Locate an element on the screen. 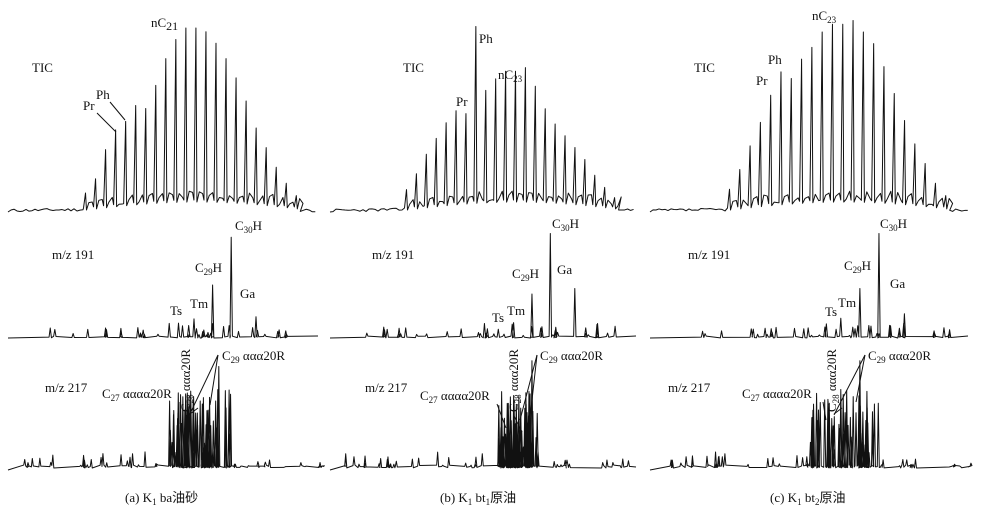  panel-c-c30h-label: C30H is located at coordinates (893, 224).